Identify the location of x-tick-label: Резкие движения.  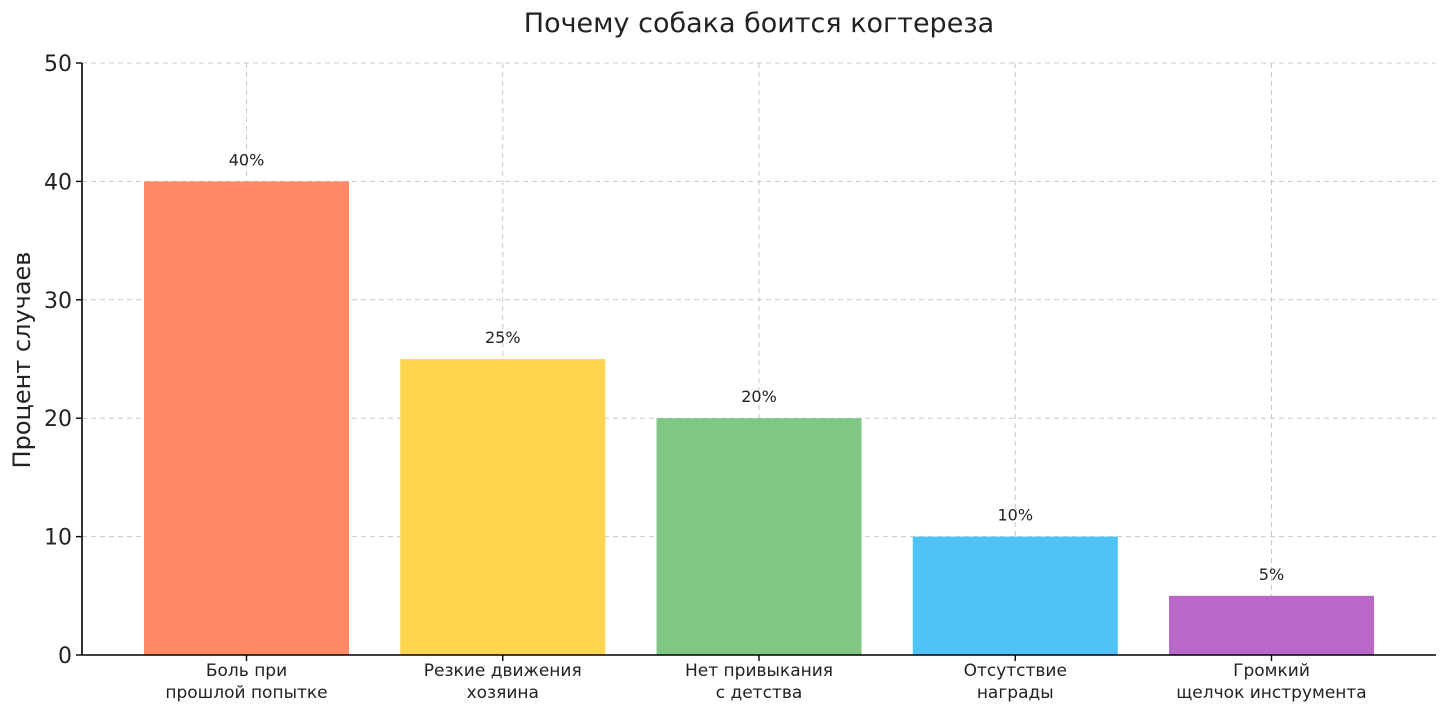
(503, 671).